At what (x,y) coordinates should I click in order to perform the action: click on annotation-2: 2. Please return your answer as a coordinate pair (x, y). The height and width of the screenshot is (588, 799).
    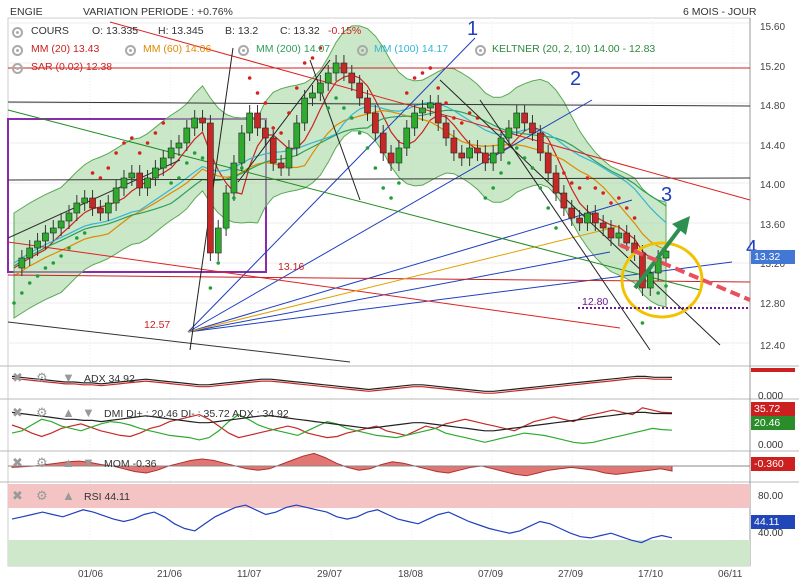
    Looking at the image, I should click on (576, 79).